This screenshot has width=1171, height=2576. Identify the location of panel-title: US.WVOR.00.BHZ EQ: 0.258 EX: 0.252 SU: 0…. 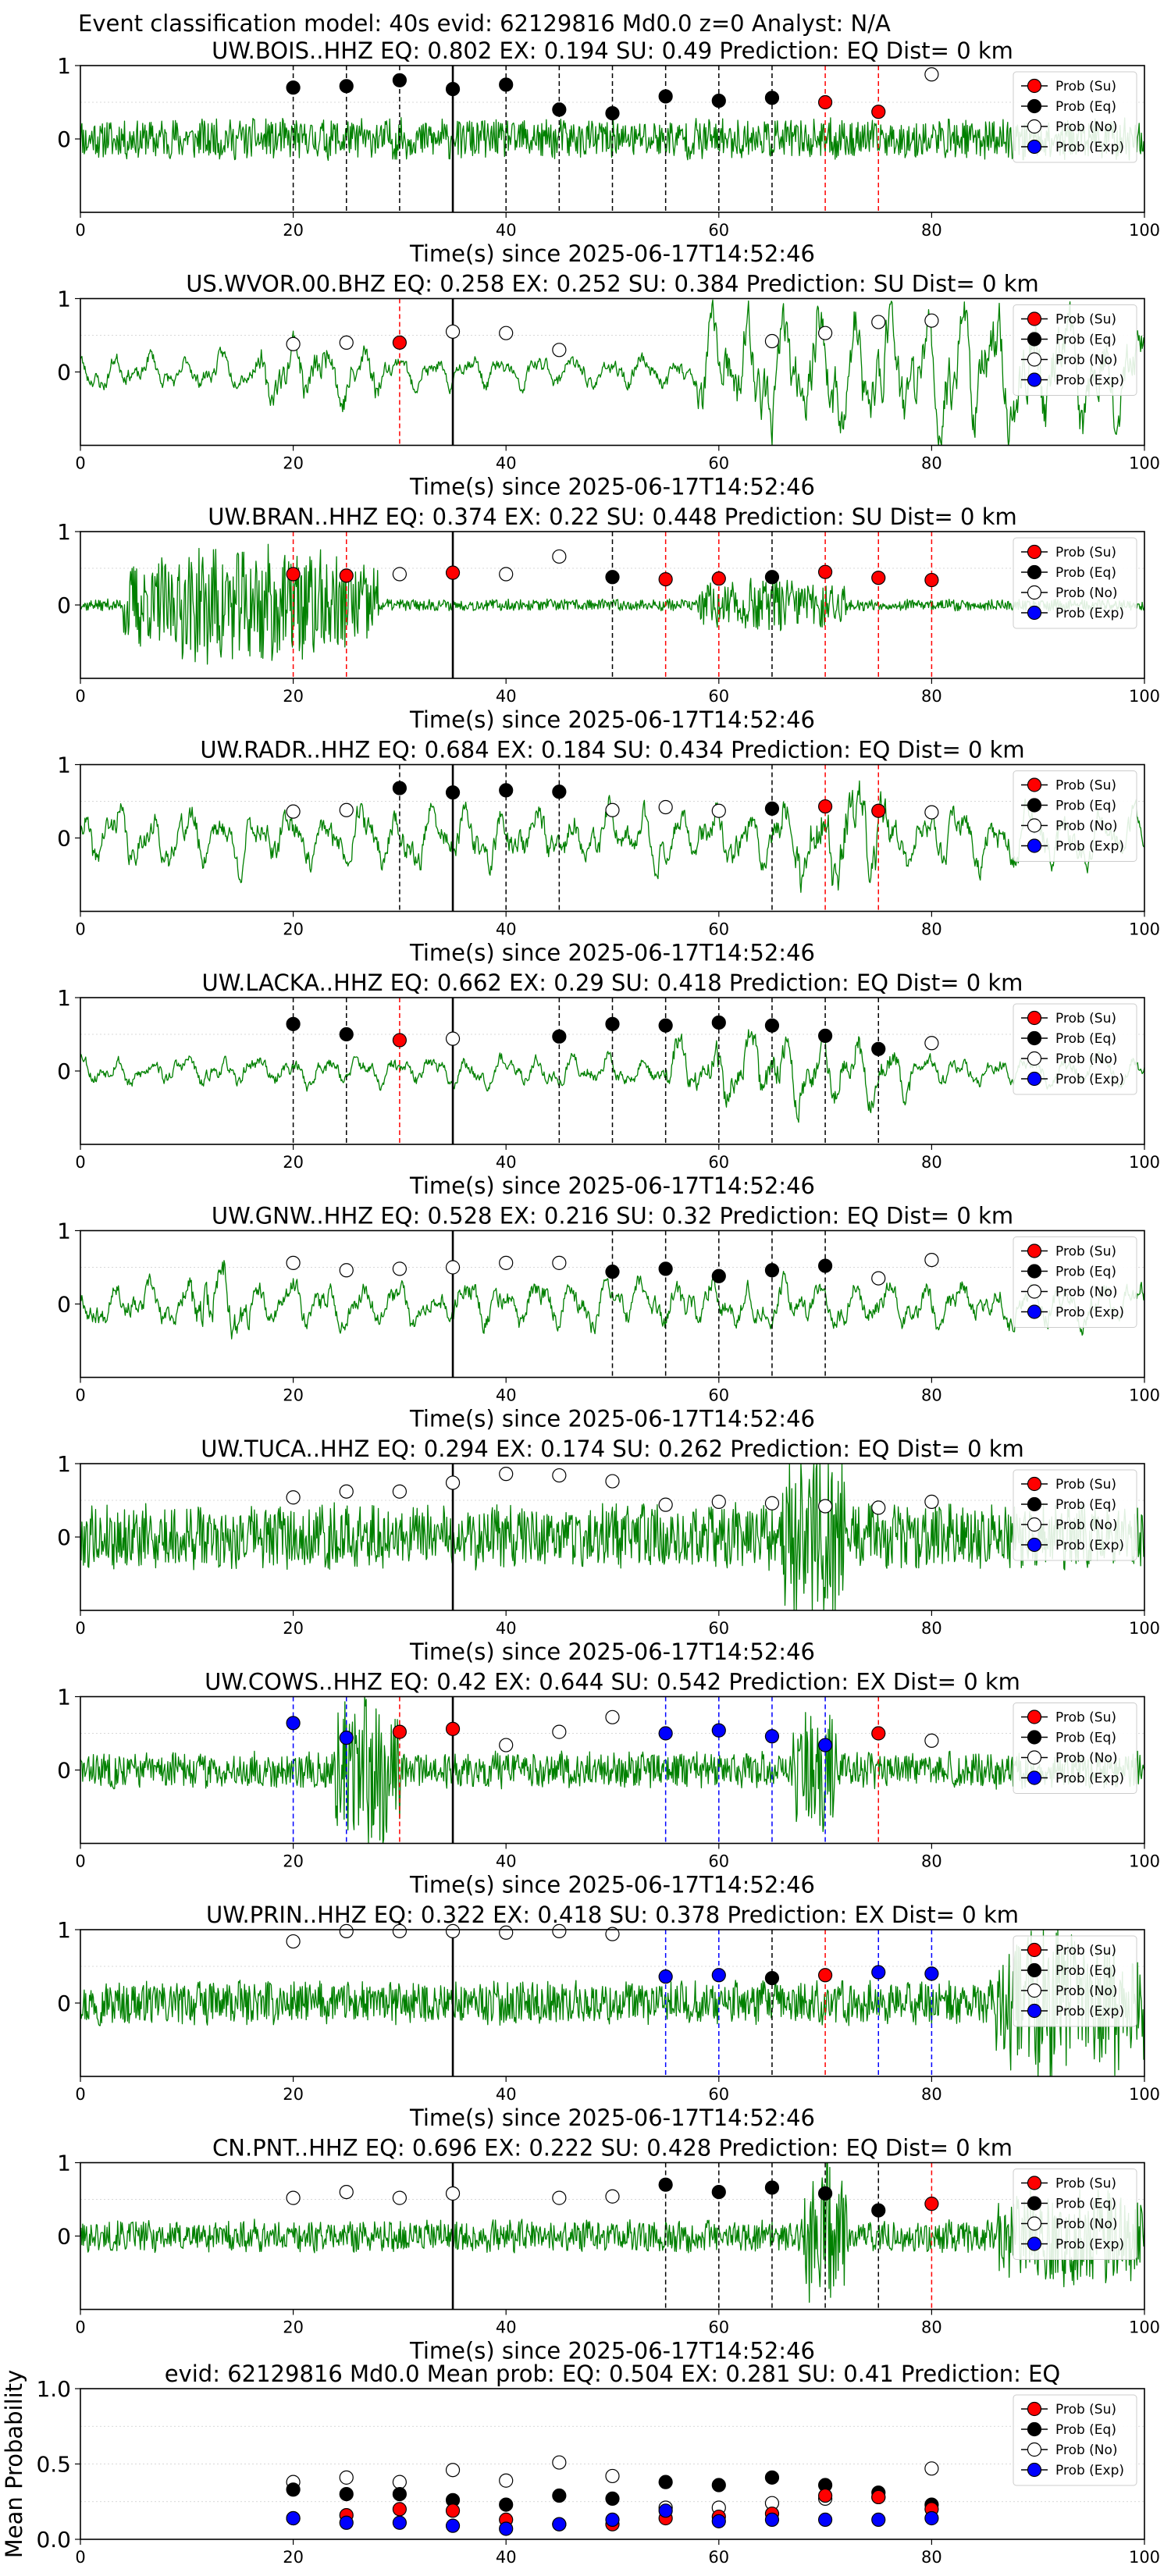
(612, 284).